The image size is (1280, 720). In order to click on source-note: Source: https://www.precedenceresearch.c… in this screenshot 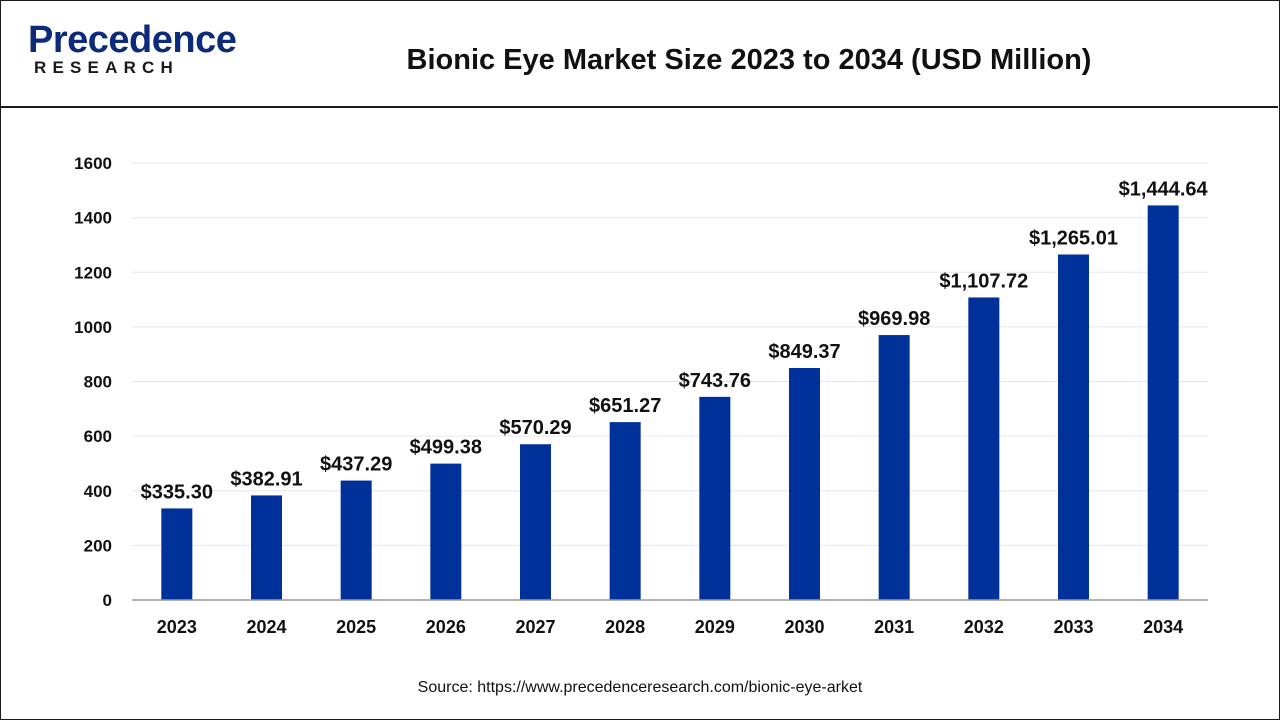, I will do `click(640, 687)`.